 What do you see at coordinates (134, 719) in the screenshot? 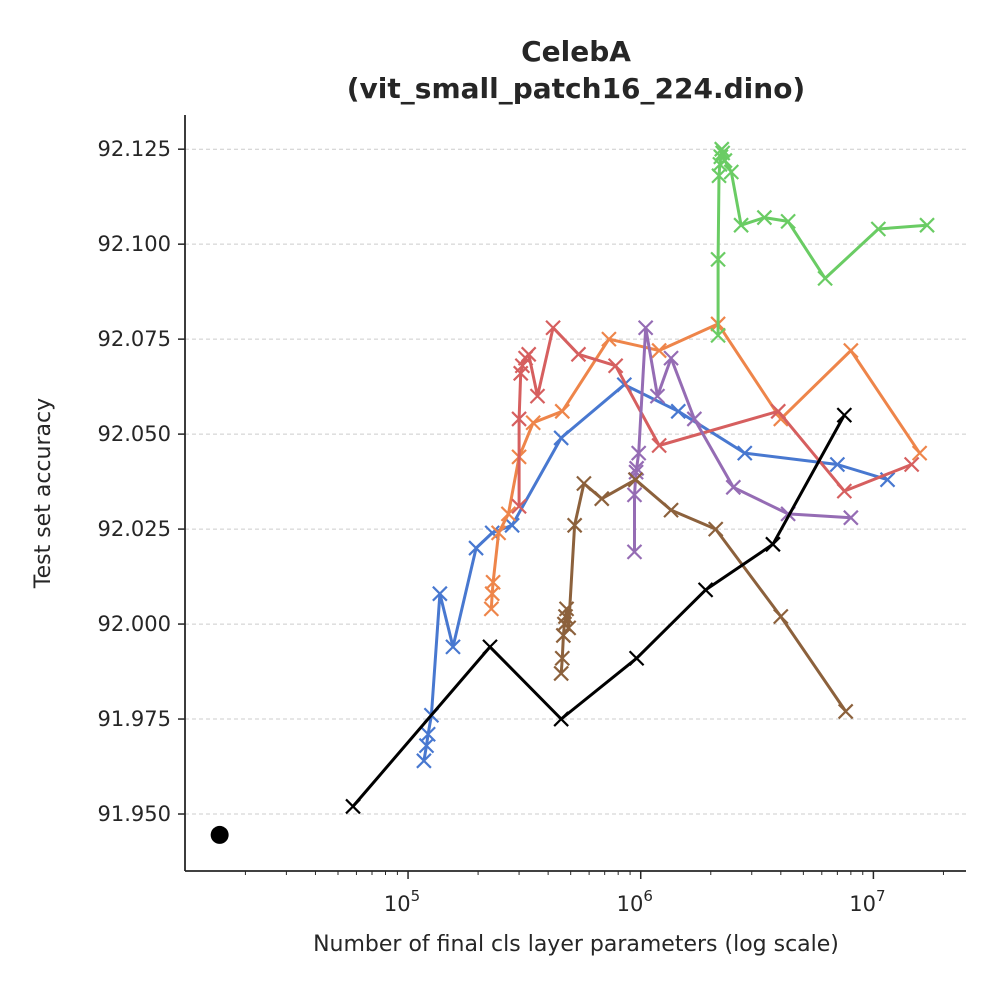
I see `y-tick-label: 91.975` at bounding box center [134, 719].